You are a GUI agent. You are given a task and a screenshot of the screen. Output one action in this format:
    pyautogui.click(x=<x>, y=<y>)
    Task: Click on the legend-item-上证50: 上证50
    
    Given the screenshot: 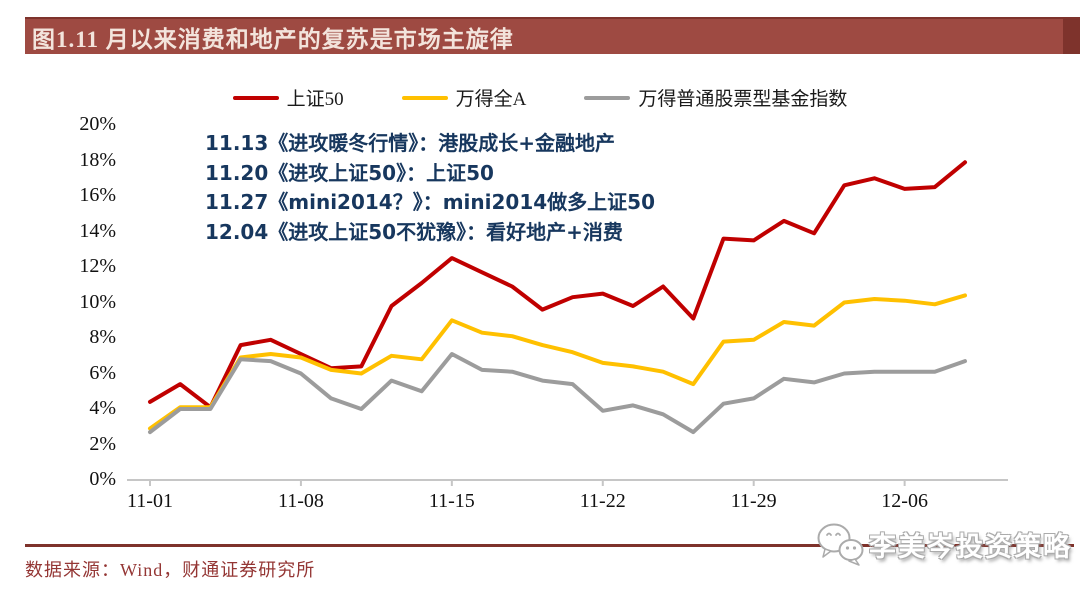 What is the action you would take?
    pyautogui.click(x=288, y=97)
    